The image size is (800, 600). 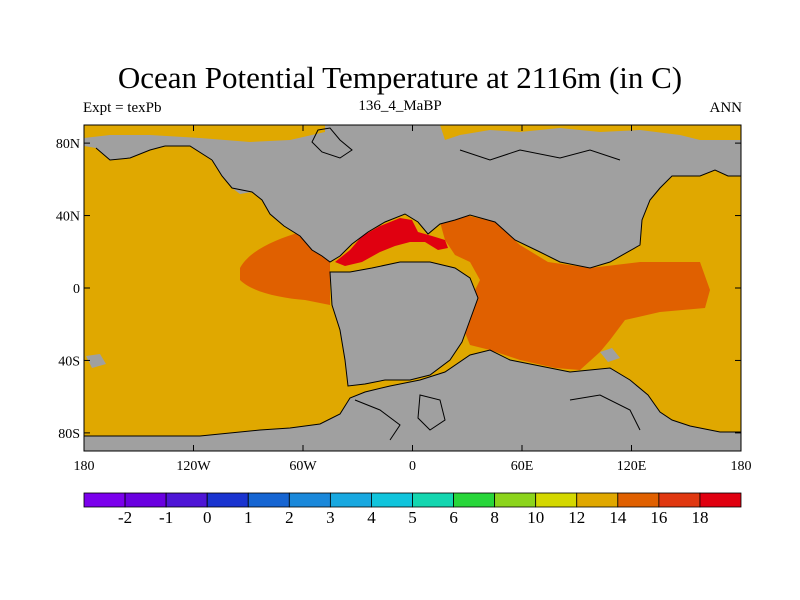 I want to click on colorbar-label: 1, so click(x=248, y=517).